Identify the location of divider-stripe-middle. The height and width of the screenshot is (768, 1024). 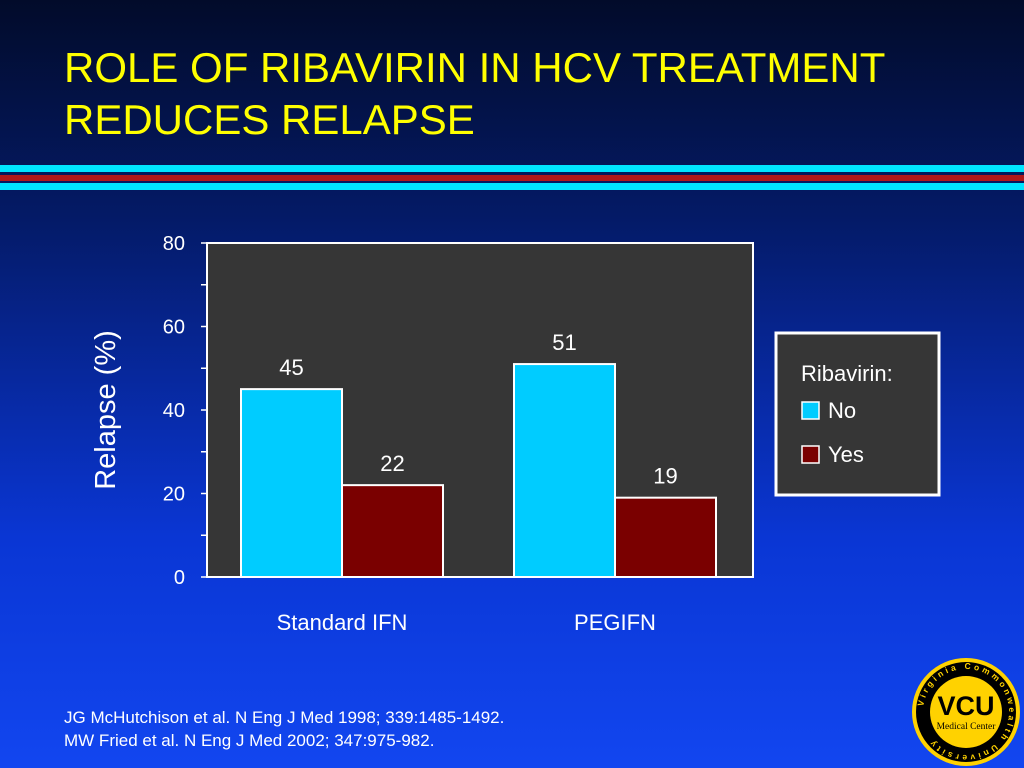
(512, 178).